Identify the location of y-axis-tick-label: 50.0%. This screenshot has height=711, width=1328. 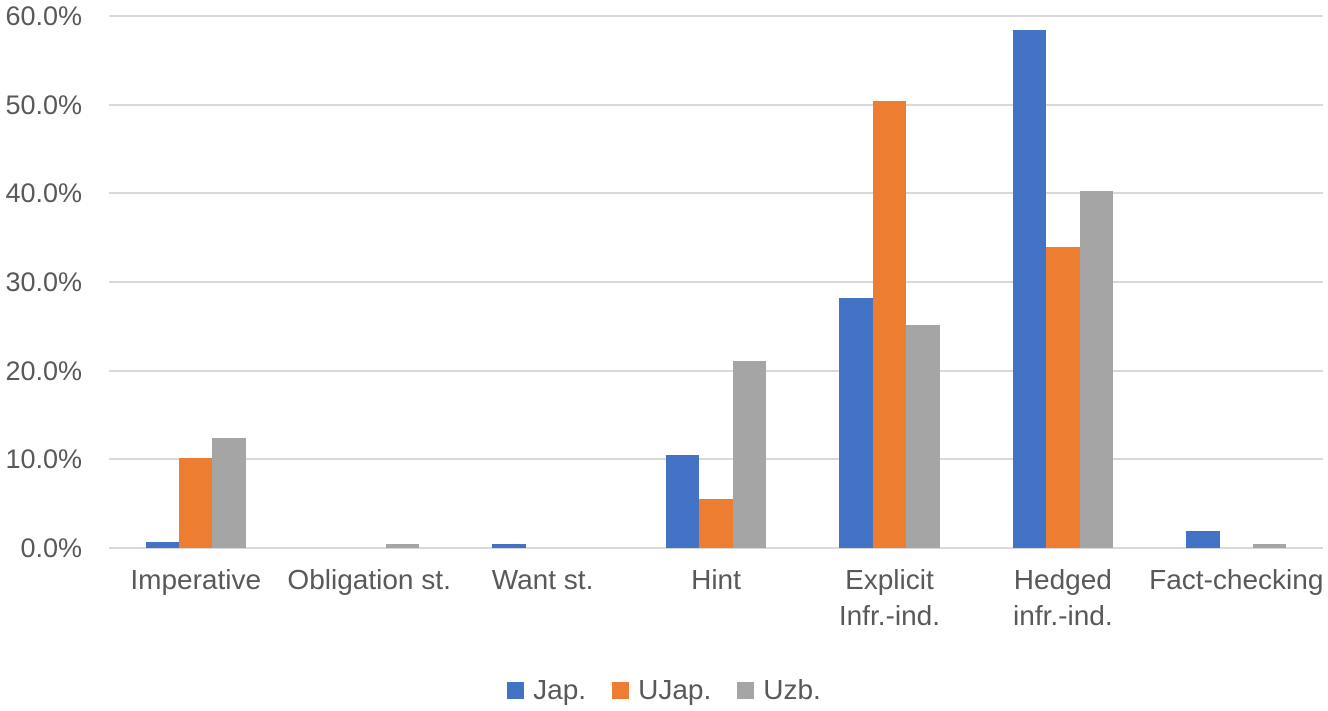
(43, 104).